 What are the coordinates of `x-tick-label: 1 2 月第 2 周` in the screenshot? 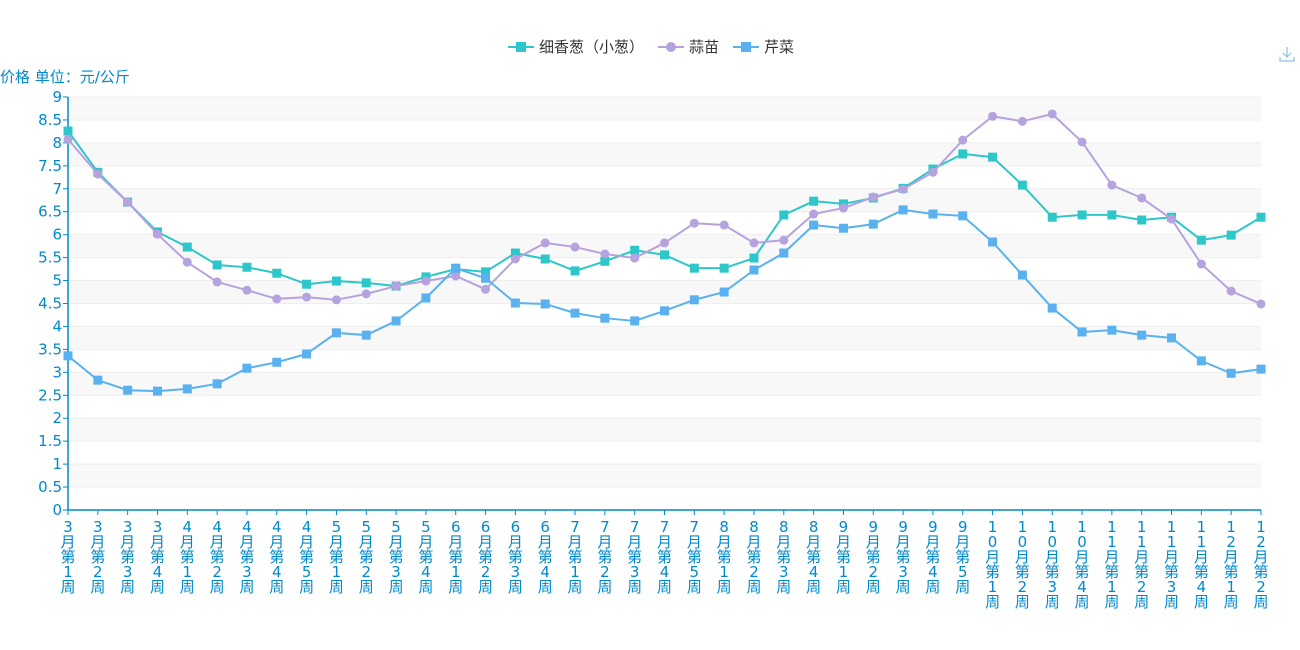 It's located at (1260, 564).